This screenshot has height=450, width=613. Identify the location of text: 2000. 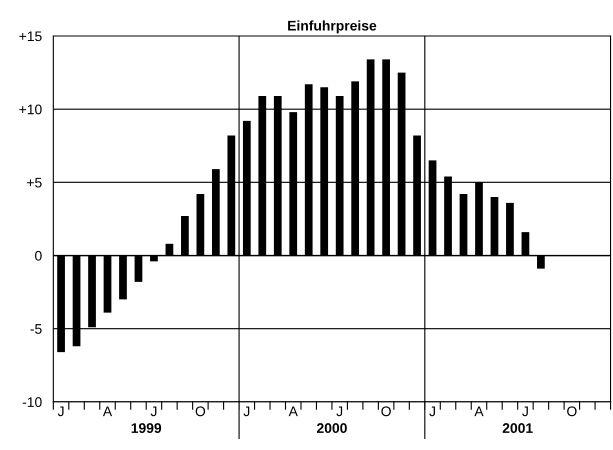
(331, 428).